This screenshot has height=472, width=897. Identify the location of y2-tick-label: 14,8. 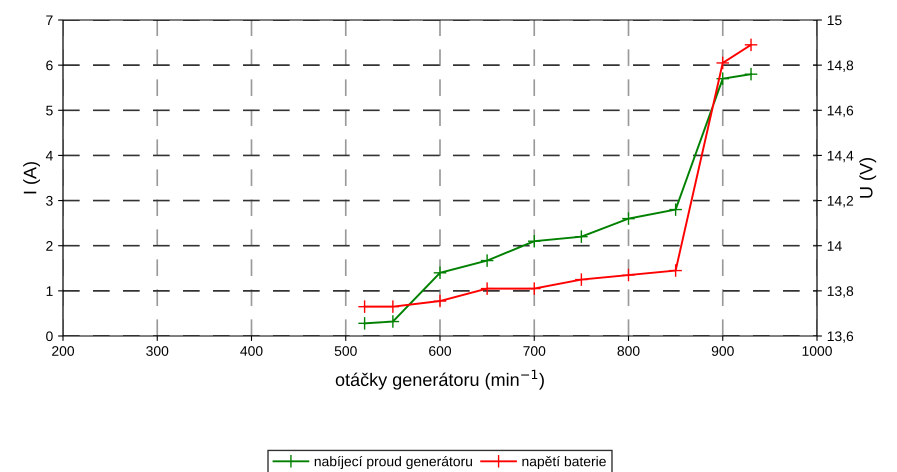
(841, 66).